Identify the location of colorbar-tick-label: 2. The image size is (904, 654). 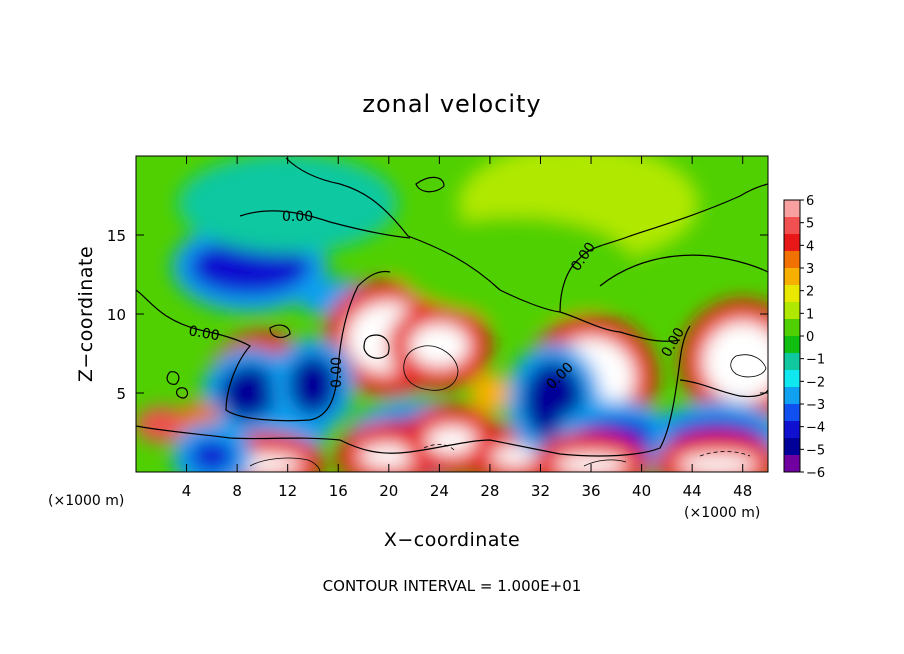
(810, 292).